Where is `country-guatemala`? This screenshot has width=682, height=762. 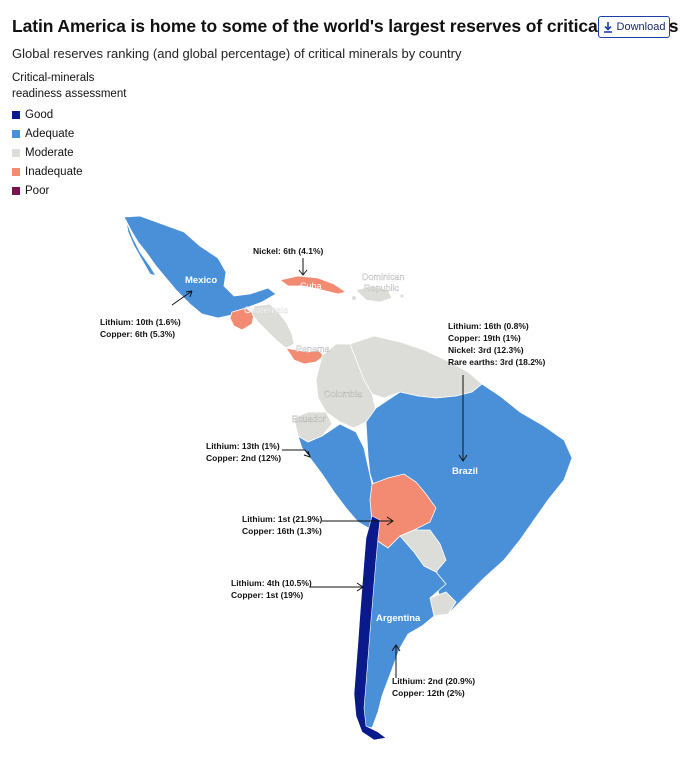 country-guatemala is located at coordinates (242, 319).